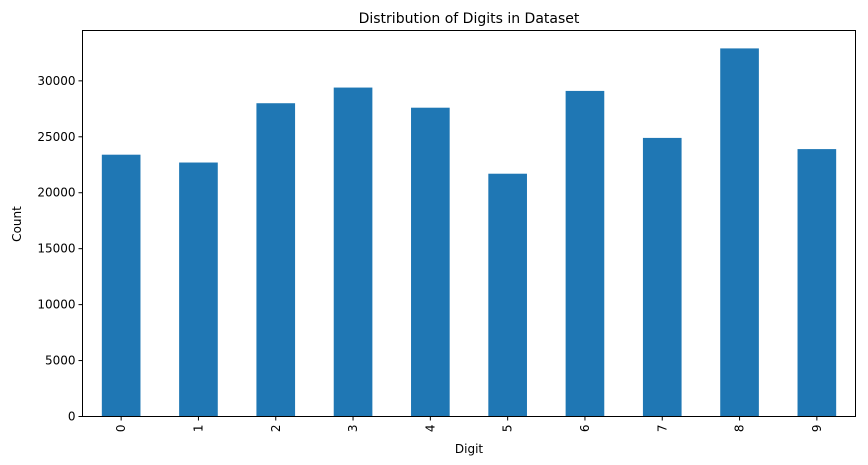 This screenshot has width=868, height=465. Describe the element at coordinates (72, 417) in the screenshot. I see `y-tick-label: 0` at that location.